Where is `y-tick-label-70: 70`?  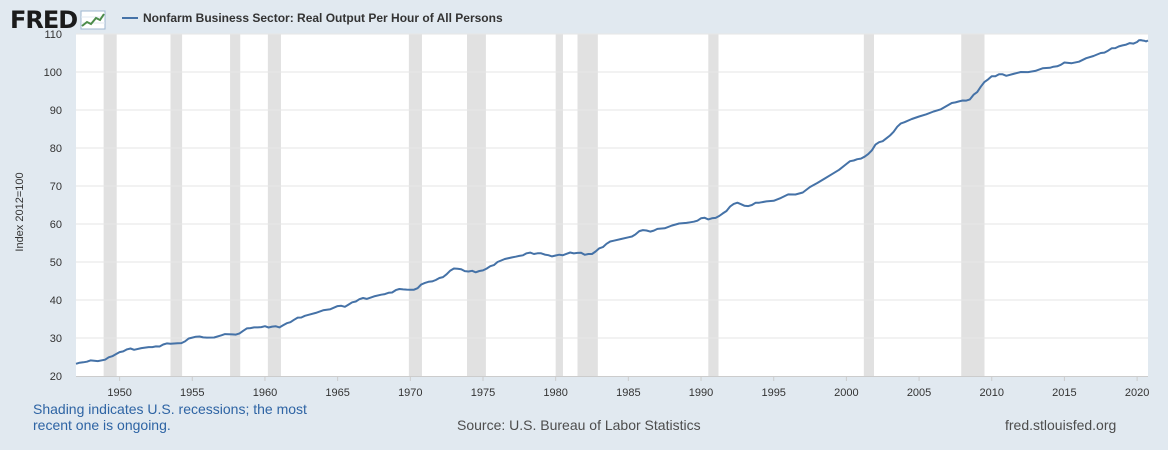 y-tick-label-70: 70 is located at coordinates (56, 187).